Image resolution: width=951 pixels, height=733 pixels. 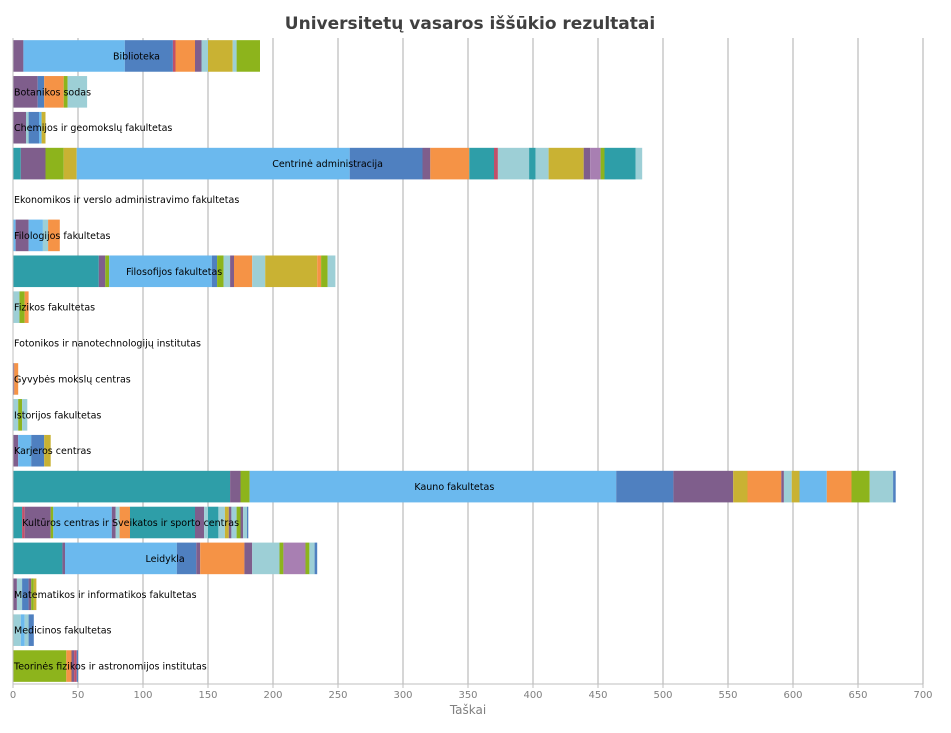 I want to click on category-label: Gyvybės mokslų centras, so click(x=72, y=379).